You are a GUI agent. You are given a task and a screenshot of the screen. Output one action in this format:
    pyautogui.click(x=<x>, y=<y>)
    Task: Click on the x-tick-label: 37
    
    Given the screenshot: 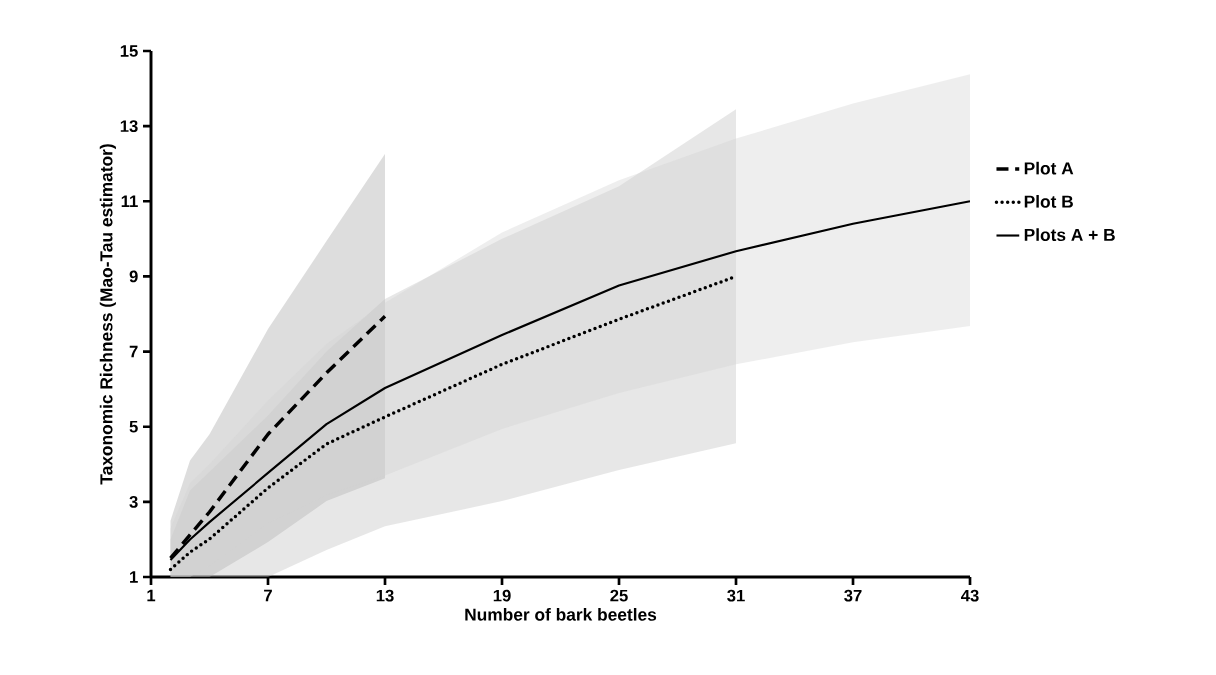 What is the action you would take?
    pyautogui.click(x=853, y=595)
    